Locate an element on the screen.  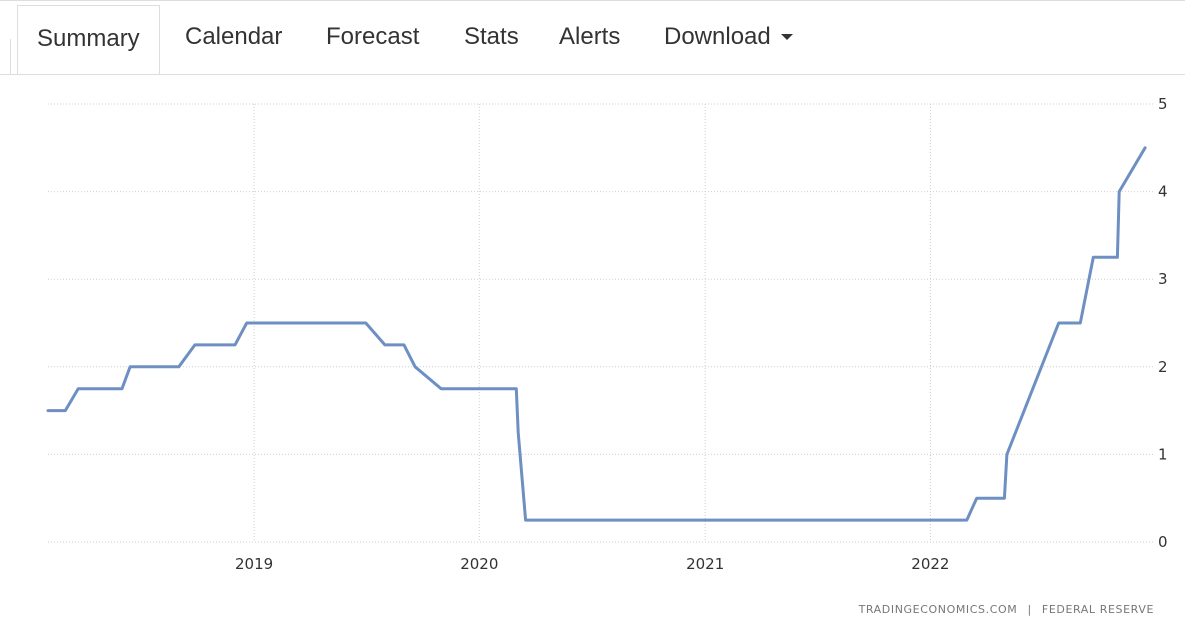
tab-alerts: Alerts is located at coordinates (590, 36).